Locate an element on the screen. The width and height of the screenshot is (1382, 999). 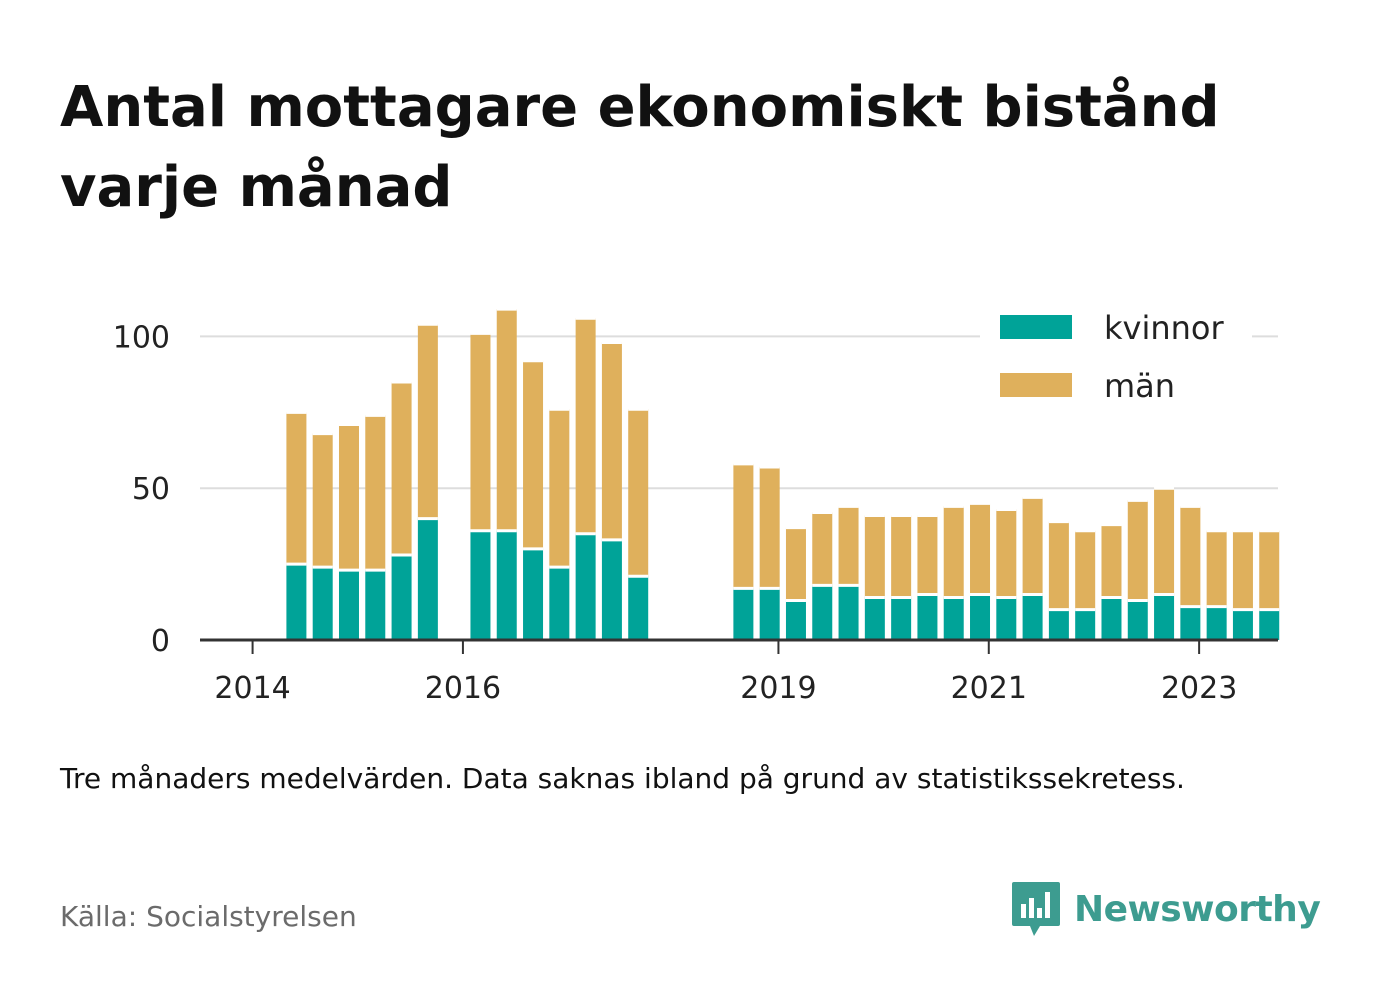
x-tick-label: 2021 is located at coordinates (989, 688).